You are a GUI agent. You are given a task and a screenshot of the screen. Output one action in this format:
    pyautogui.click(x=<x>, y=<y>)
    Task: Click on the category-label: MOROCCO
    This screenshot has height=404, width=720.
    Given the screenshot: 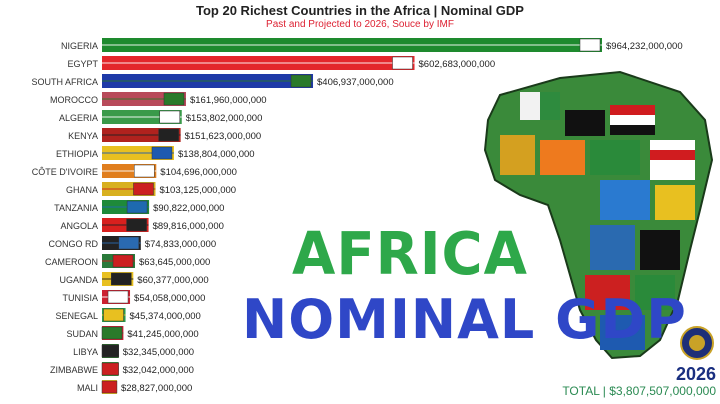 What is the action you would take?
    pyautogui.click(x=74, y=100)
    